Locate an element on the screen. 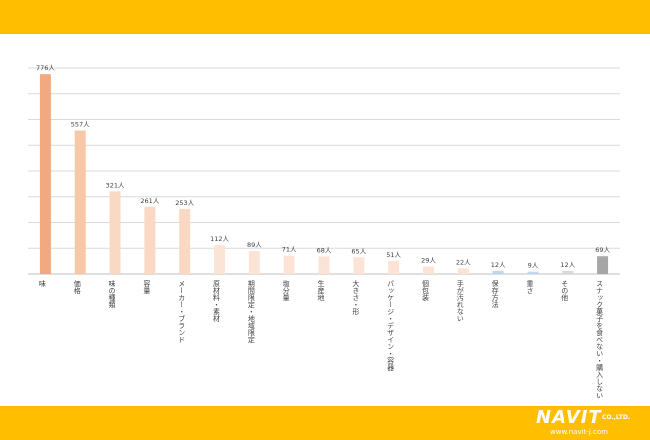  data-label: 253人 is located at coordinates (184, 203).